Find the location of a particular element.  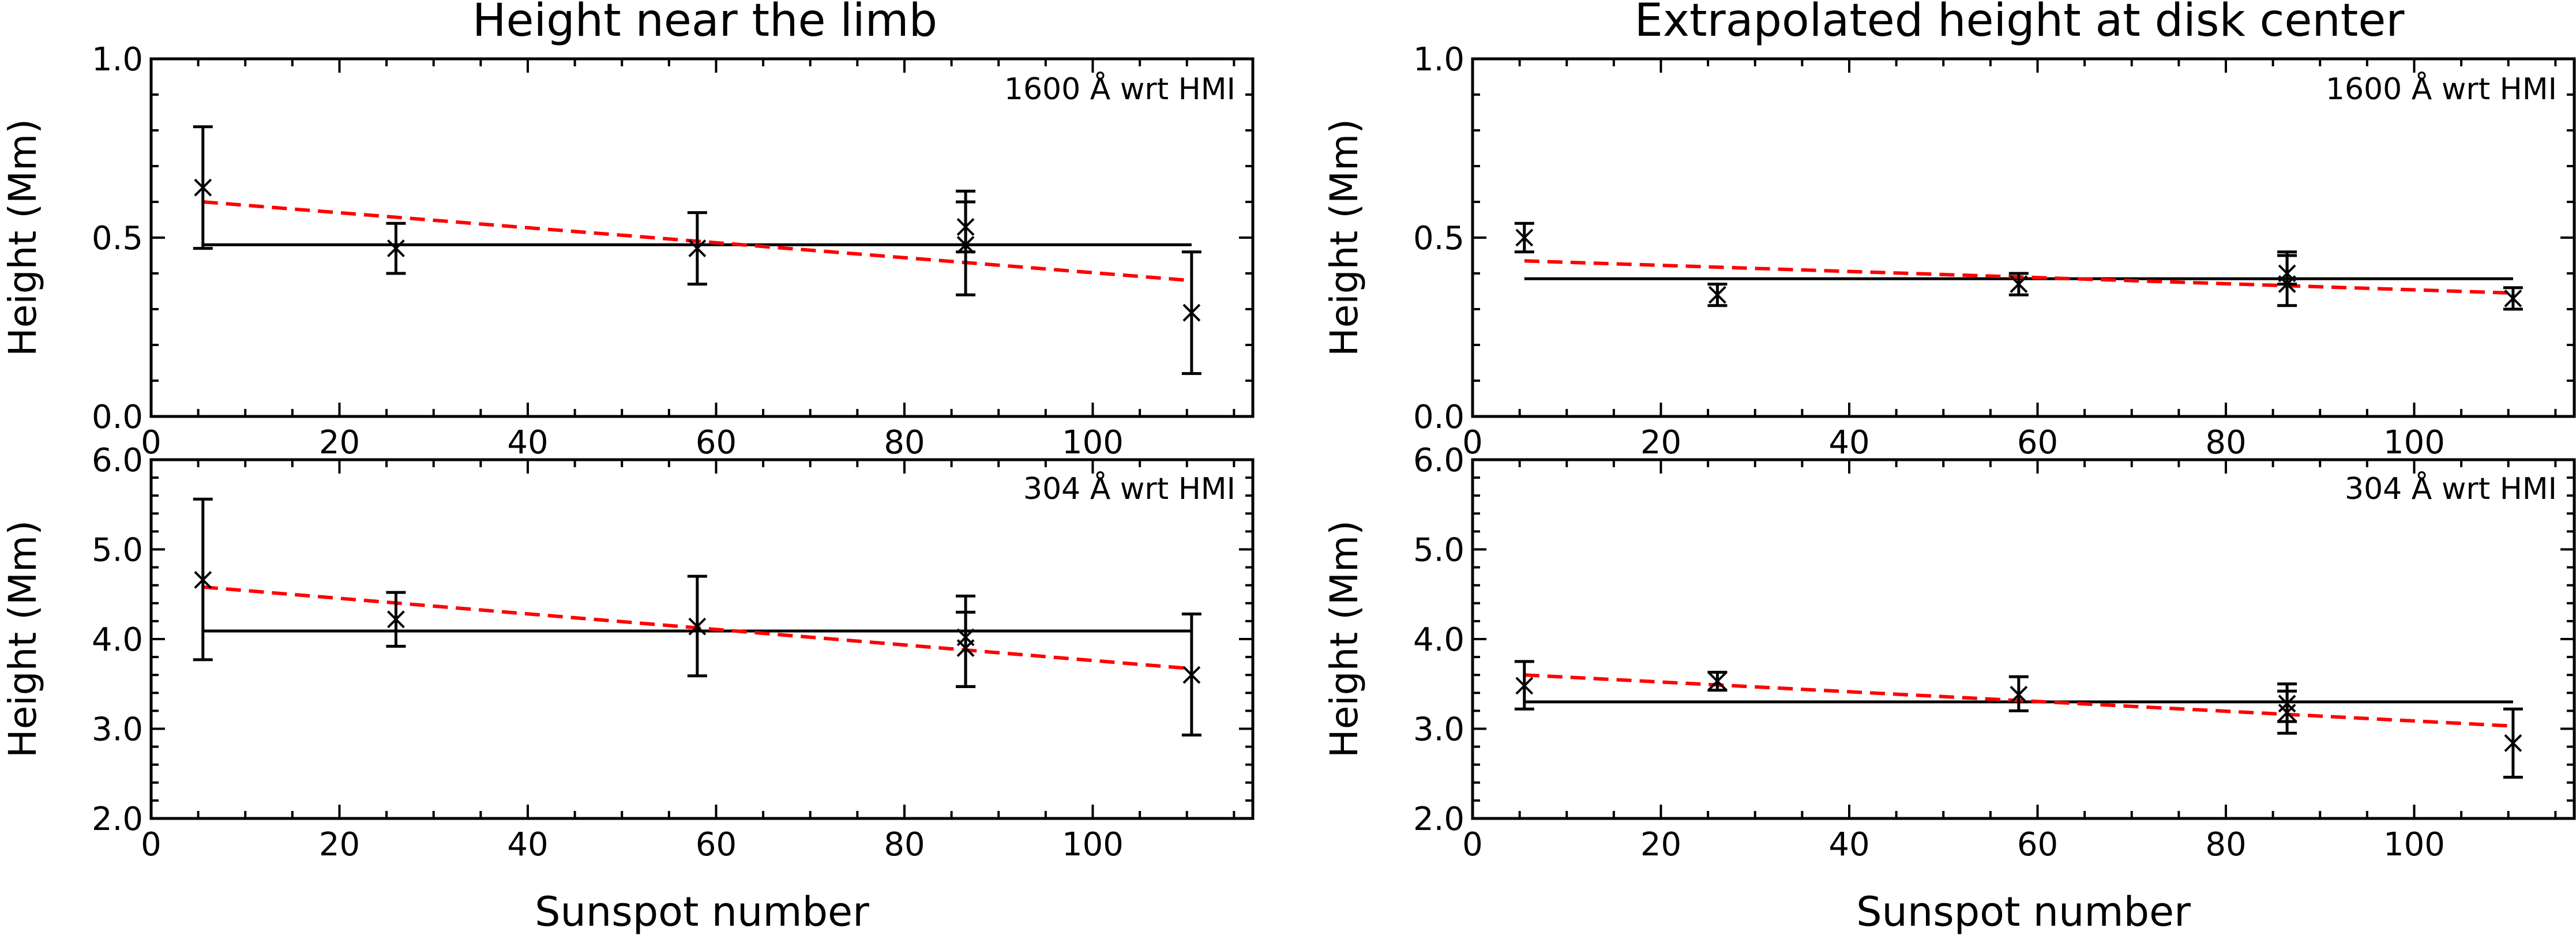

title-right: Extrapolated height at disk center is located at coordinates (2020, 23).